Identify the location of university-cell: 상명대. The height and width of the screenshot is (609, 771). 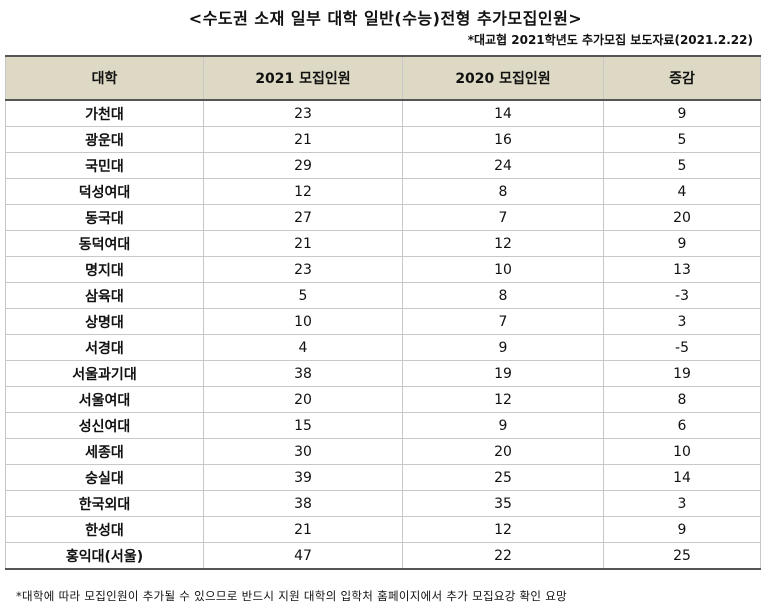
(104, 321).